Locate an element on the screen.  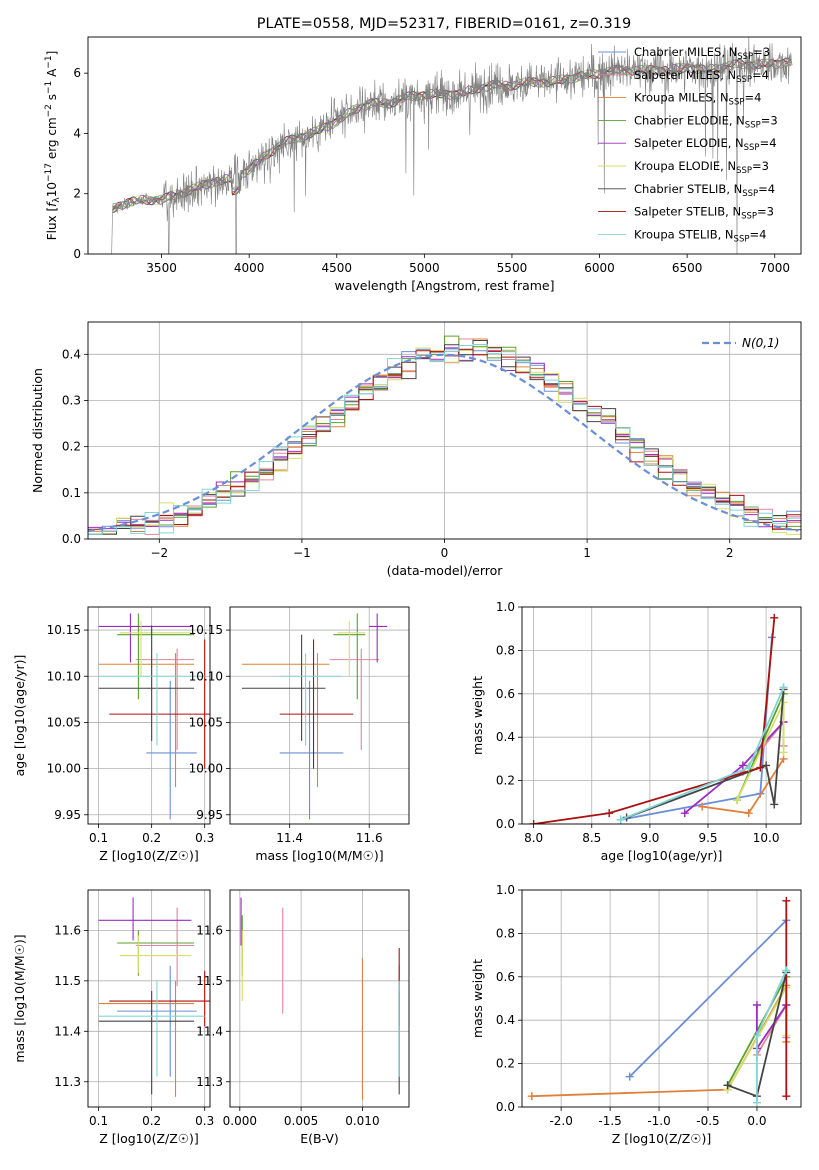
x-tick-label: -0.5 is located at coordinates (707, 1121).